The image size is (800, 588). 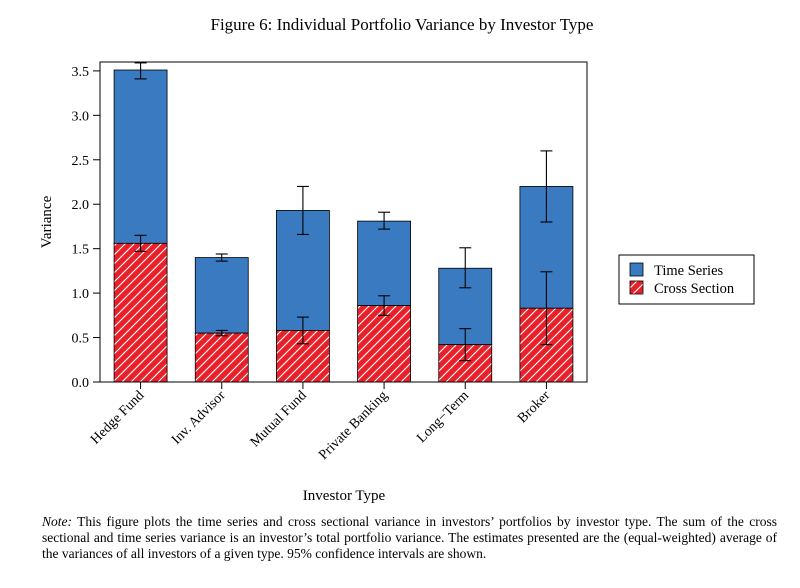 What do you see at coordinates (689, 271) in the screenshot?
I see `legend-label: Time Series` at bounding box center [689, 271].